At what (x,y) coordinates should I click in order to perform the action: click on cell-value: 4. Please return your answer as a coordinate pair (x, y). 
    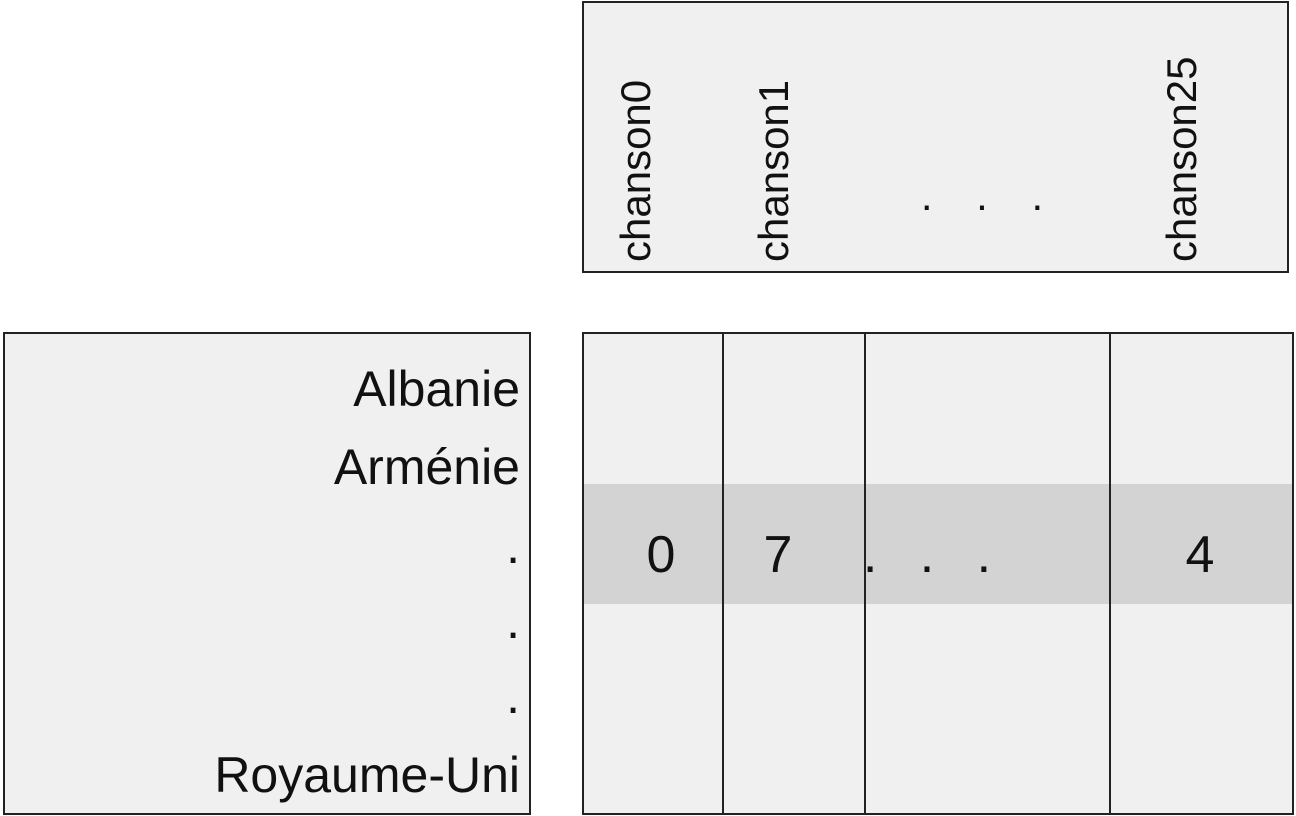
    Looking at the image, I should click on (1200, 555).